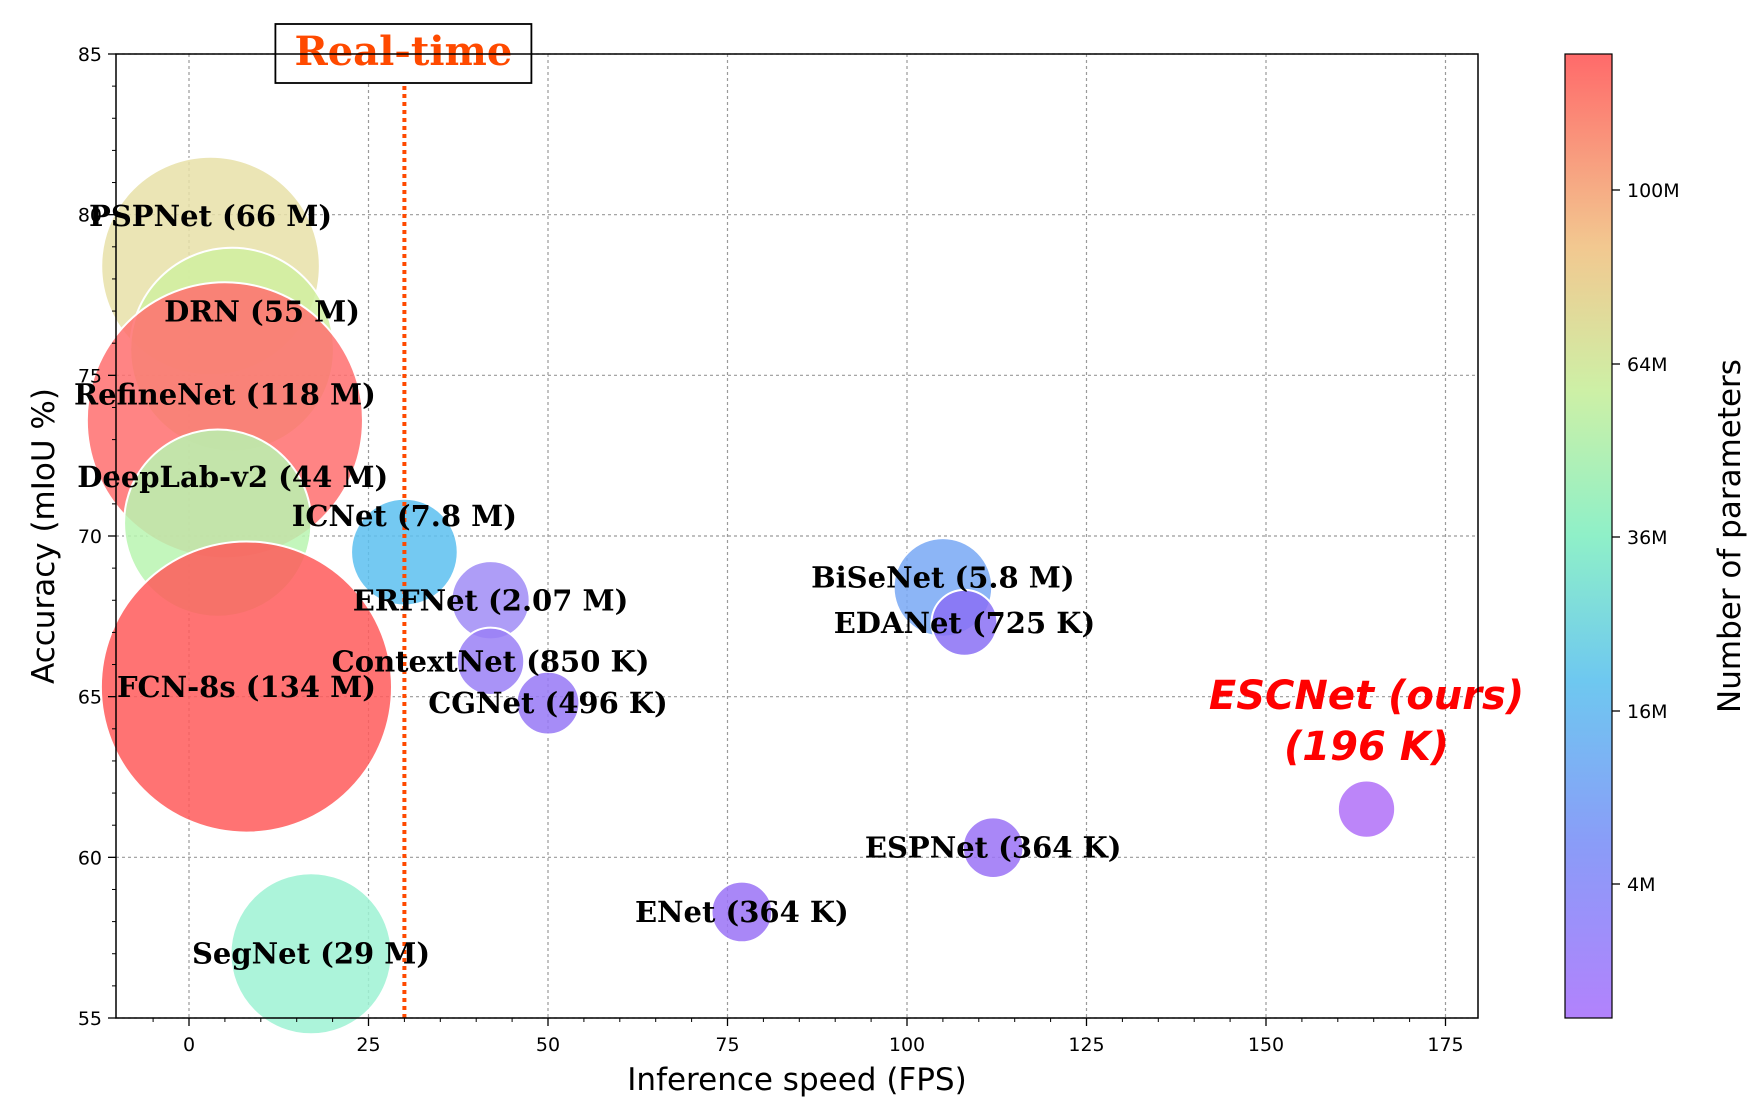 The height and width of the screenshot is (1107, 1760). What do you see at coordinates (1086, 1045) in the screenshot?
I see `x-tick-label: 125` at bounding box center [1086, 1045].